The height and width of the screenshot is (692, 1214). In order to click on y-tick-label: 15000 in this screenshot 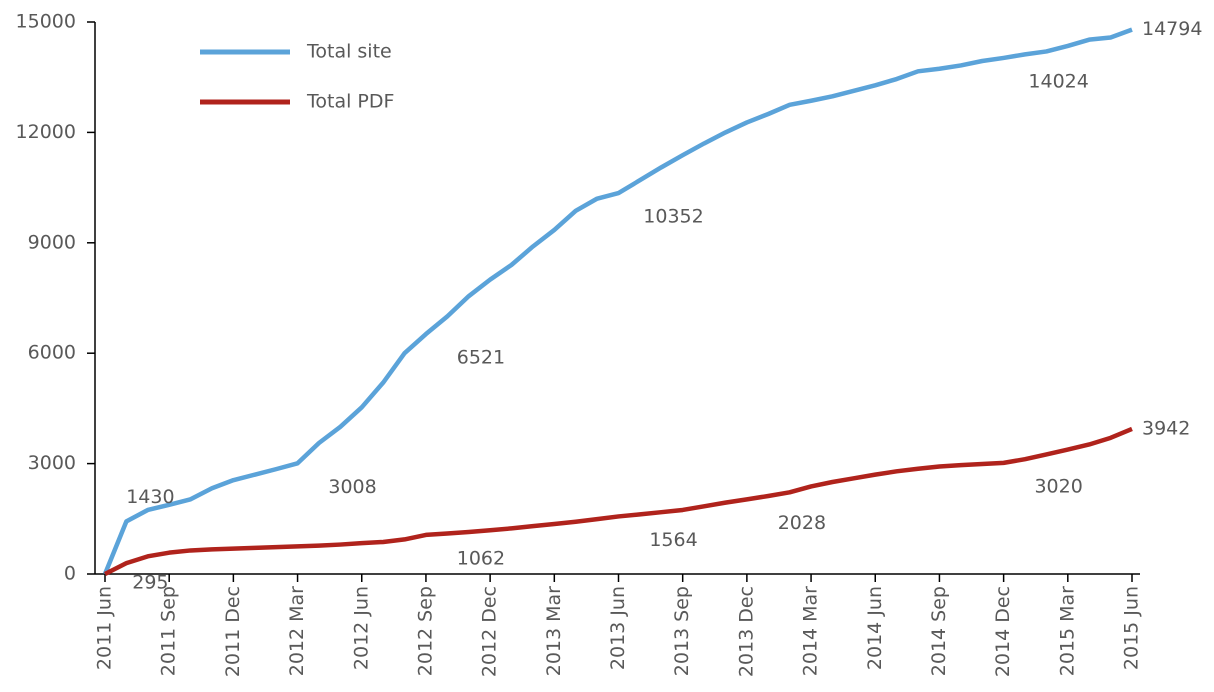, I will do `click(46, 22)`.